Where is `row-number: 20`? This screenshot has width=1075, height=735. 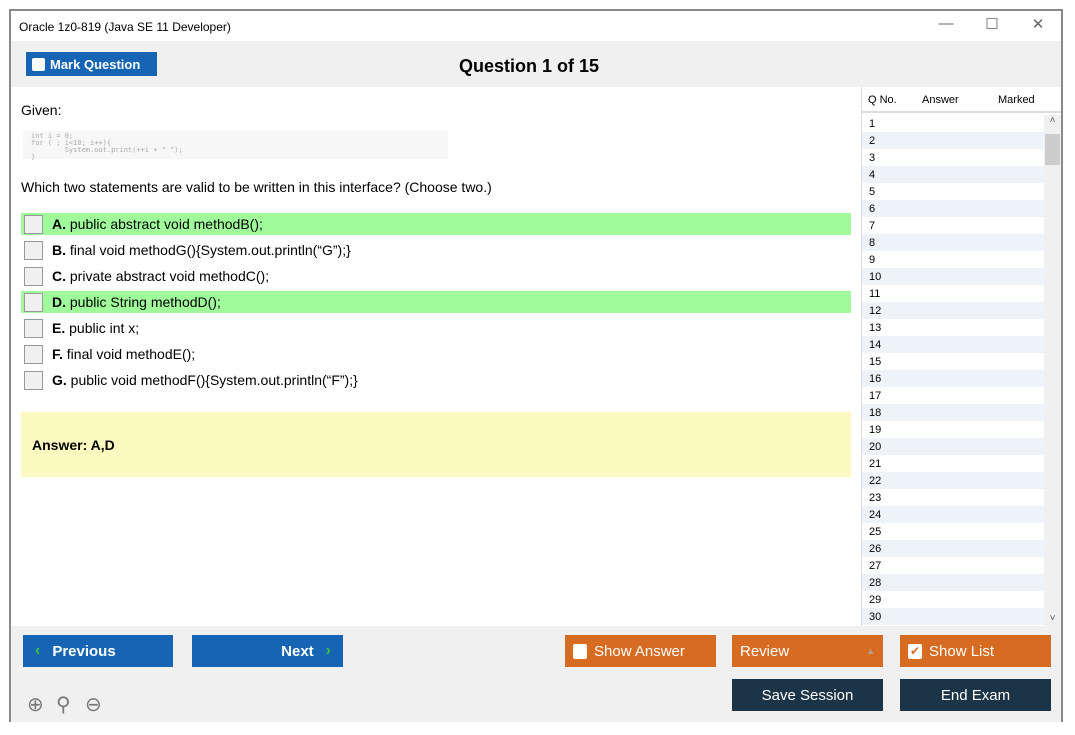
row-number: 20 is located at coordinates (875, 447).